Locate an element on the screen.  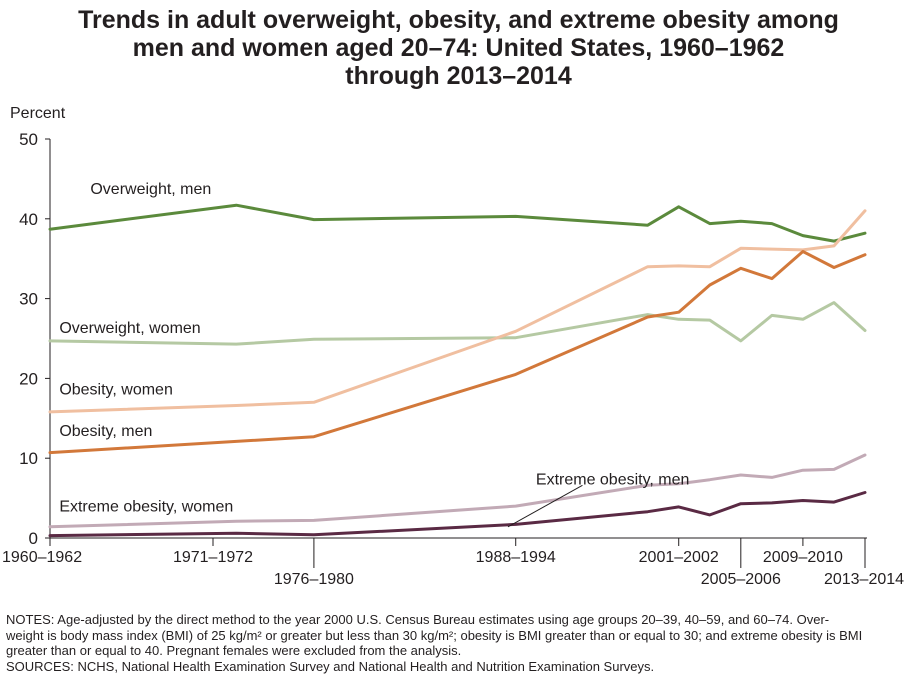
x-tick-label: 2013–2014 is located at coordinates (864, 579).